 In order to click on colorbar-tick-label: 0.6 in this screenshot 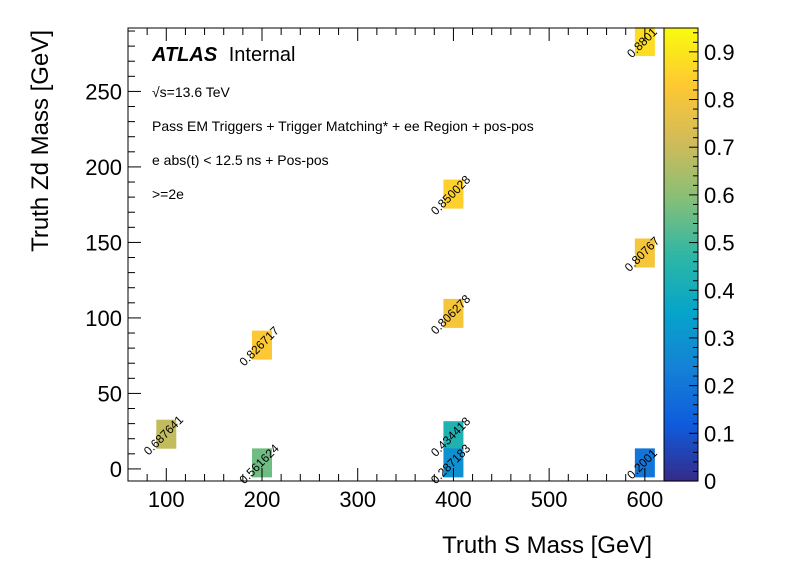, I will do `click(719, 195)`.